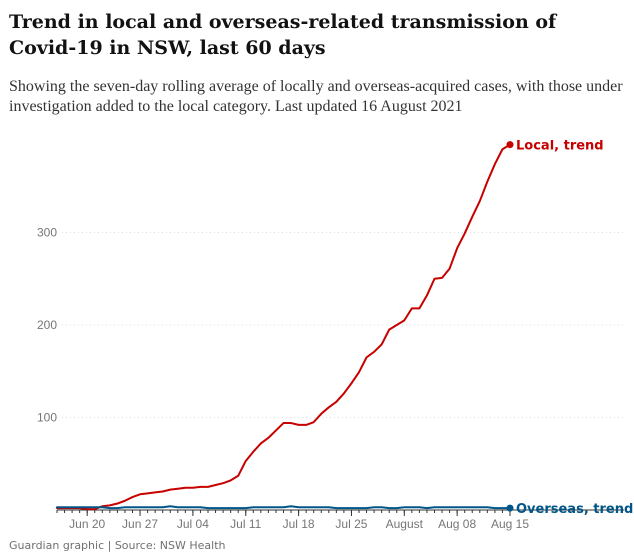 The height and width of the screenshot is (557, 634). I want to click on x-tick-label: Jul 25, so click(351, 524).